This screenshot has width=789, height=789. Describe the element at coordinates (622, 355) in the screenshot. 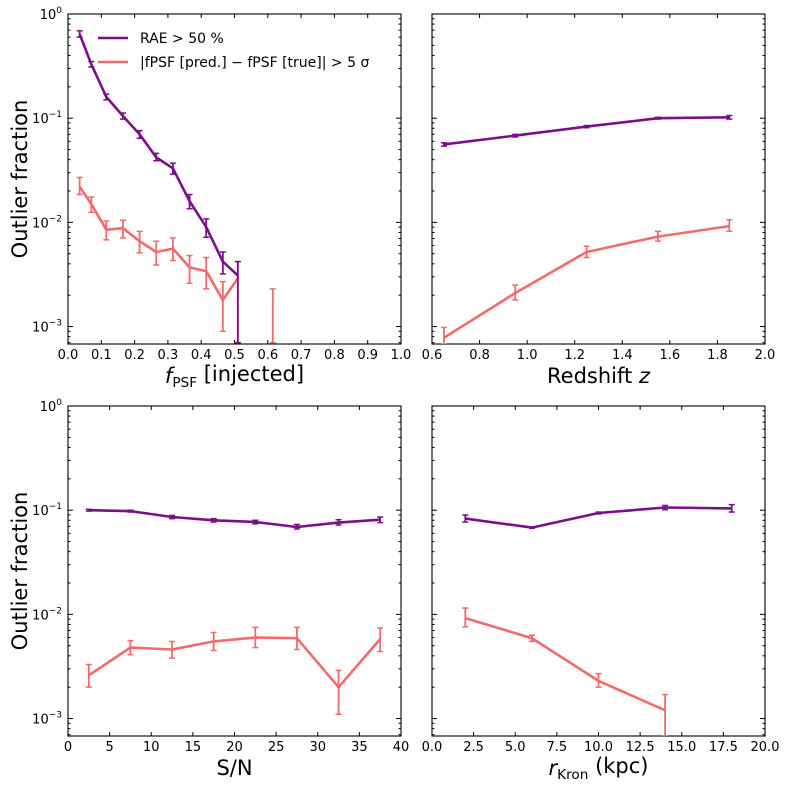

I see `x-tick-label: 1.4` at that location.